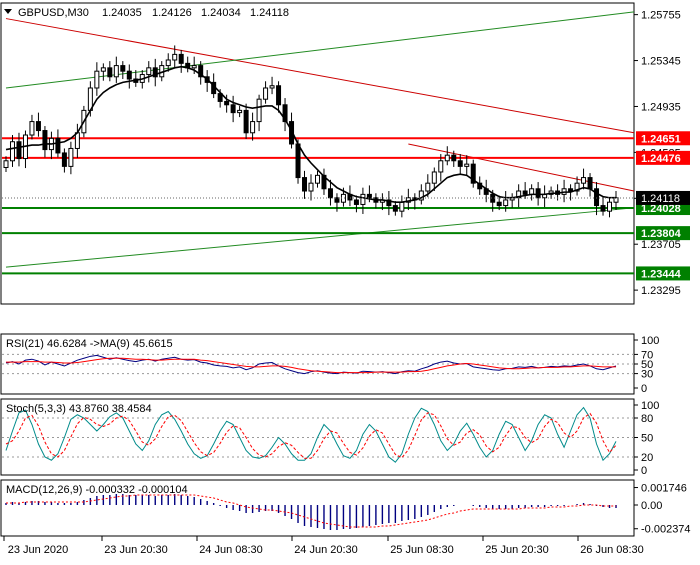 This screenshot has width=700, height=565. What do you see at coordinates (661, 107) in the screenshot?
I see `price-y-tick-label: 1.24935` at bounding box center [661, 107].